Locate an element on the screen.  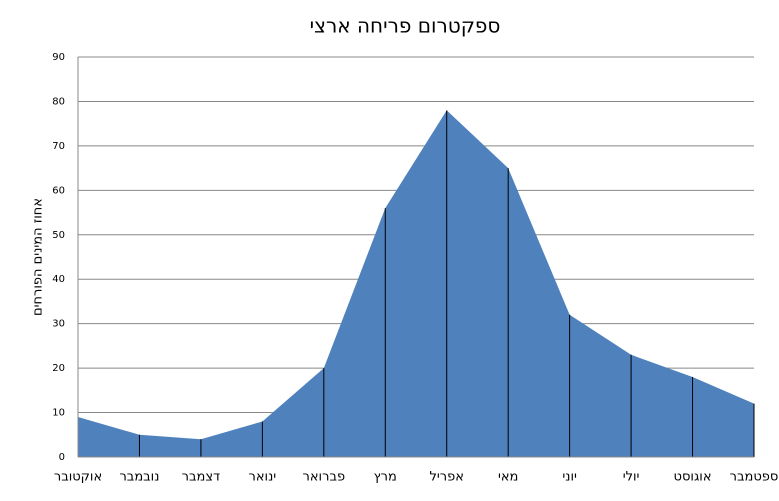
x-tick-label: דצמבר is located at coordinates (201, 477).